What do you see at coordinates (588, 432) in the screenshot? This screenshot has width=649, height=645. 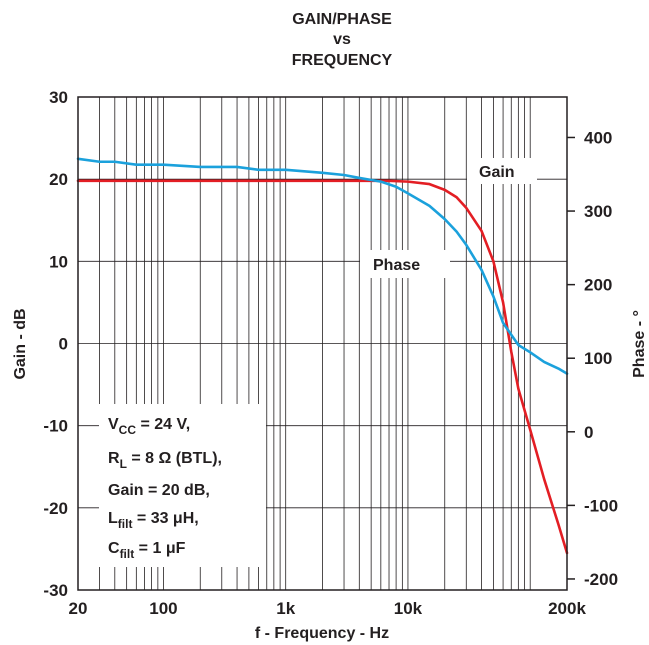 I see `y2-tick-label: 0` at bounding box center [588, 432].